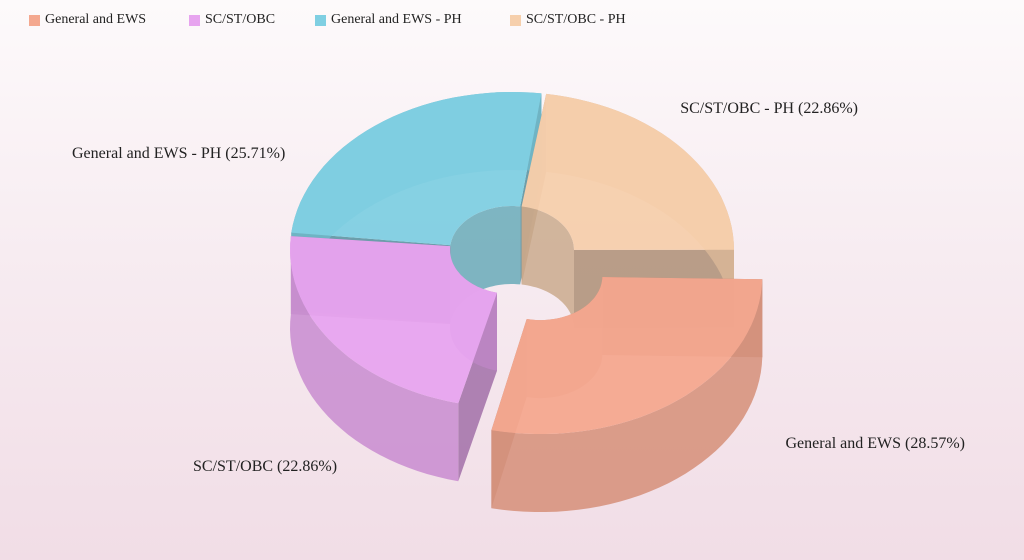 The image size is (1024, 560). What do you see at coordinates (576, 19) in the screenshot?
I see `legend-label: SC/ST/OBC - PH` at bounding box center [576, 19].